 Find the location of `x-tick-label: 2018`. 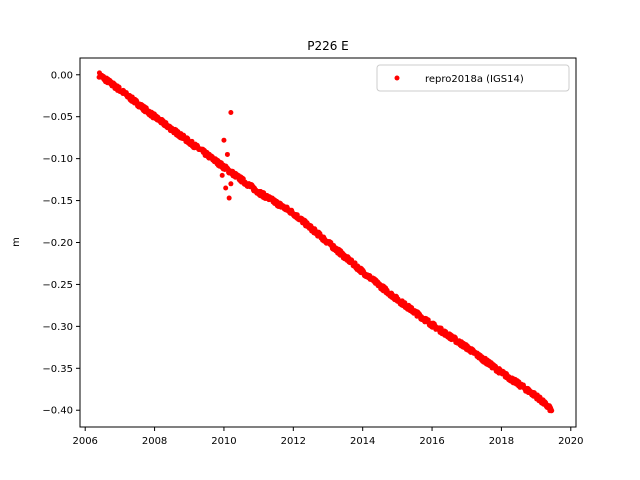

x-tick-label: 2018 is located at coordinates (501, 441).